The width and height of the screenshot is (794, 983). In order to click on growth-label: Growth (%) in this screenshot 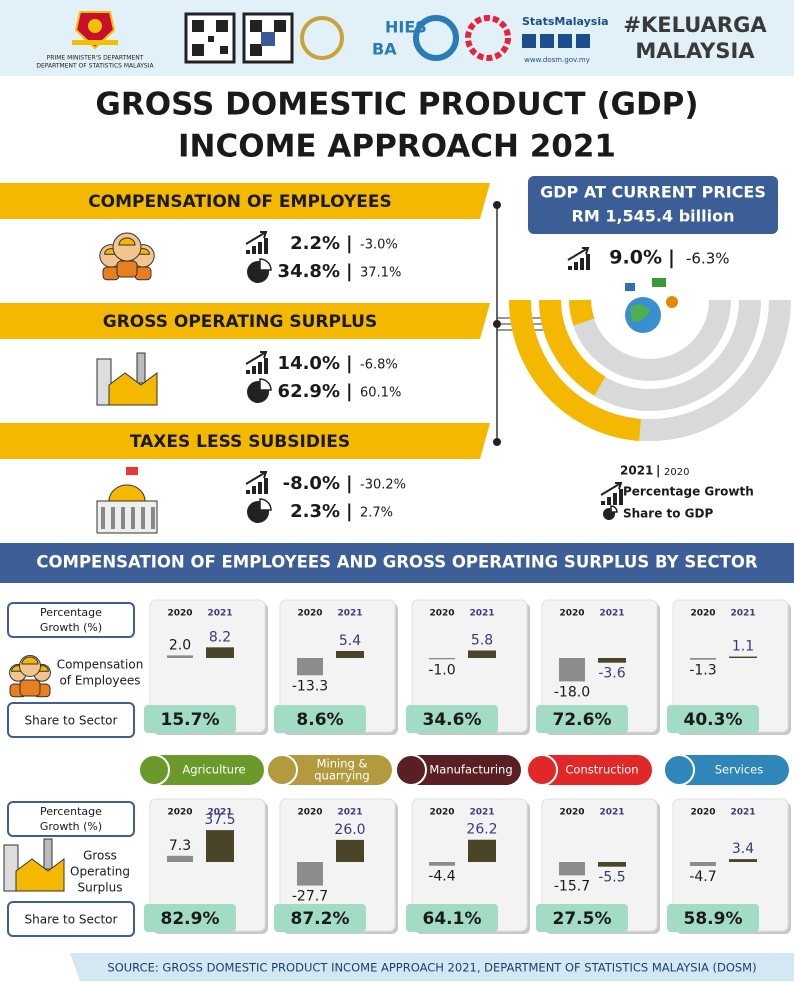, I will do `click(71, 826)`.